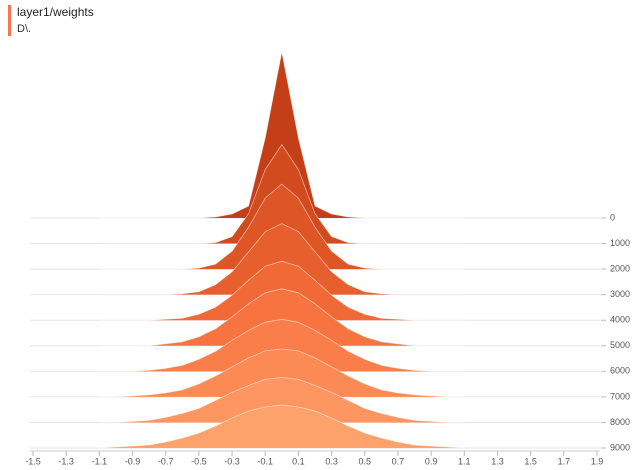  Describe the element at coordinates (55, 12) in the screenshot. I see `chart-title: layer1/weights` at that location.